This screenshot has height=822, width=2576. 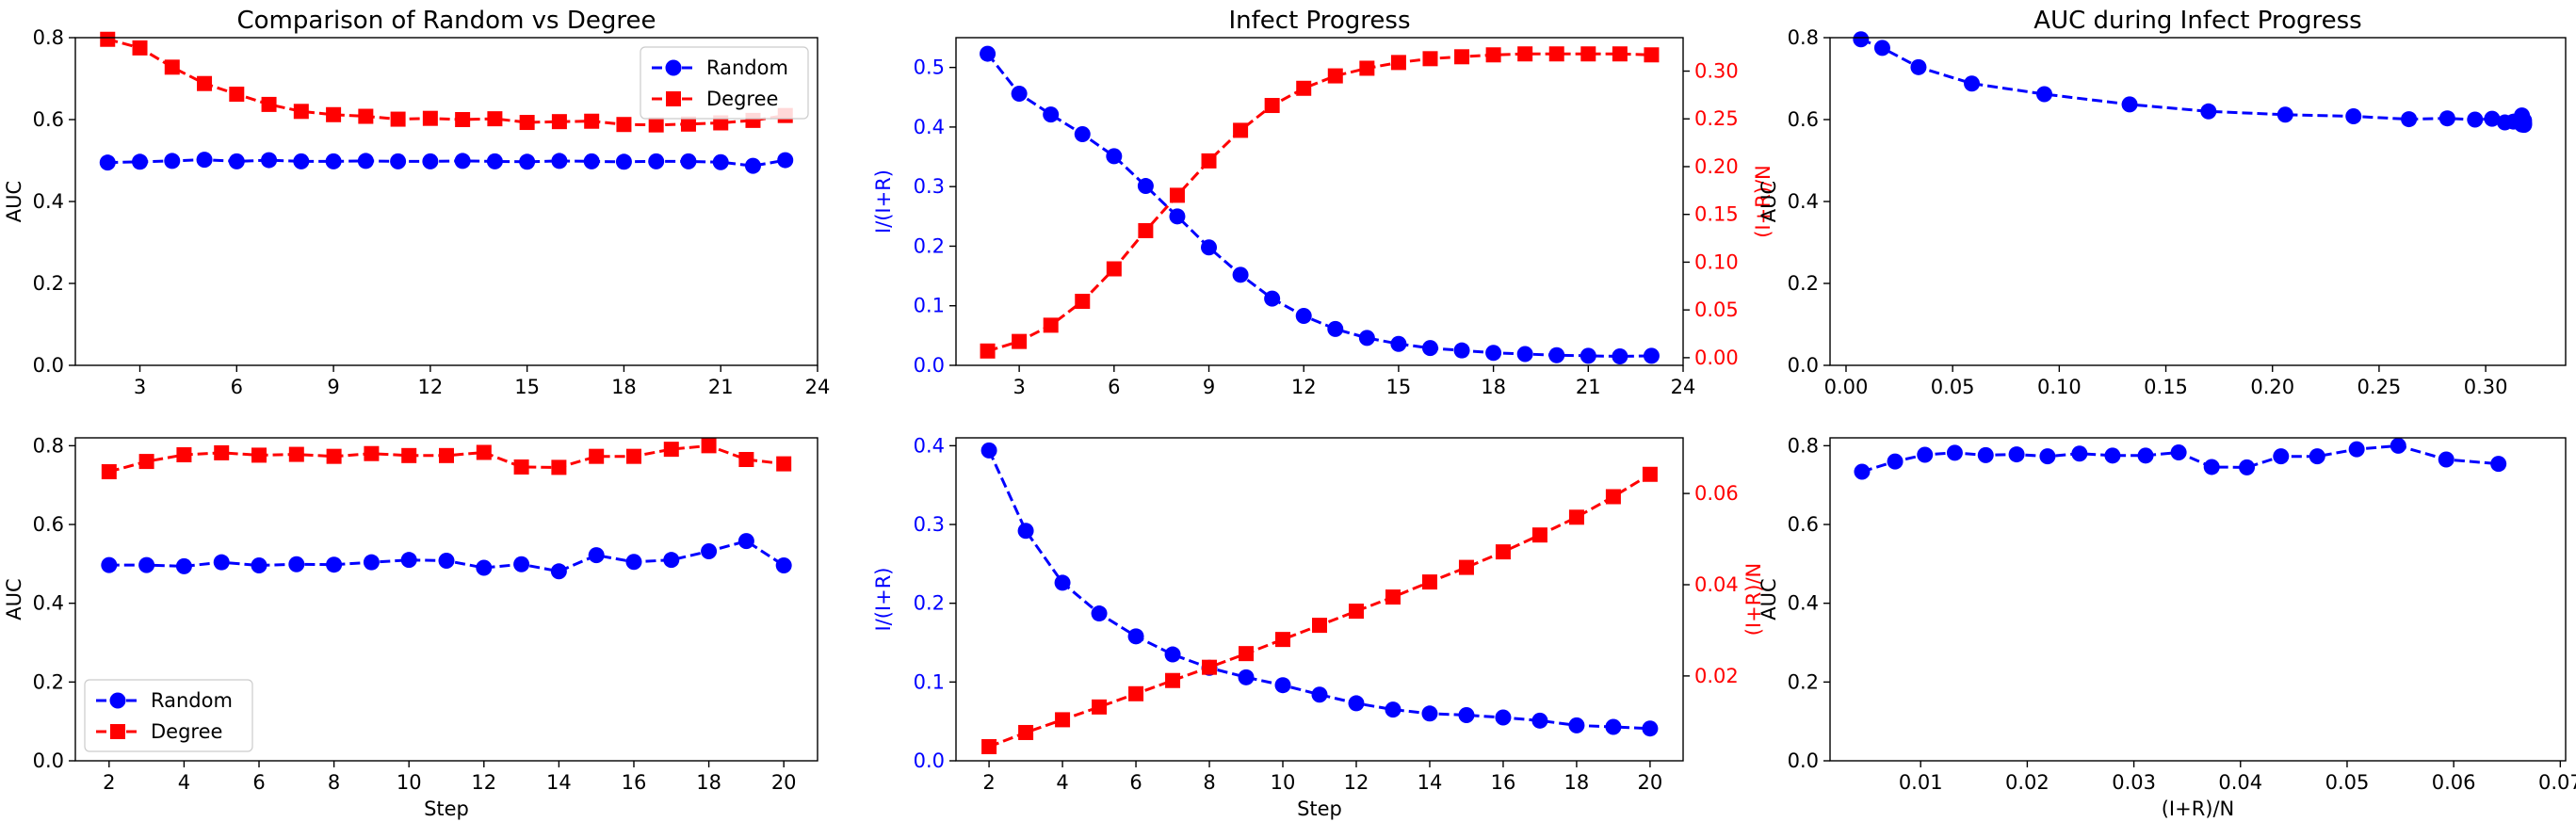 What do you see at coordinates (1493, 387) in the screenshot?
I see `x-tick-label: 18` at bounding box center [1493, 387].